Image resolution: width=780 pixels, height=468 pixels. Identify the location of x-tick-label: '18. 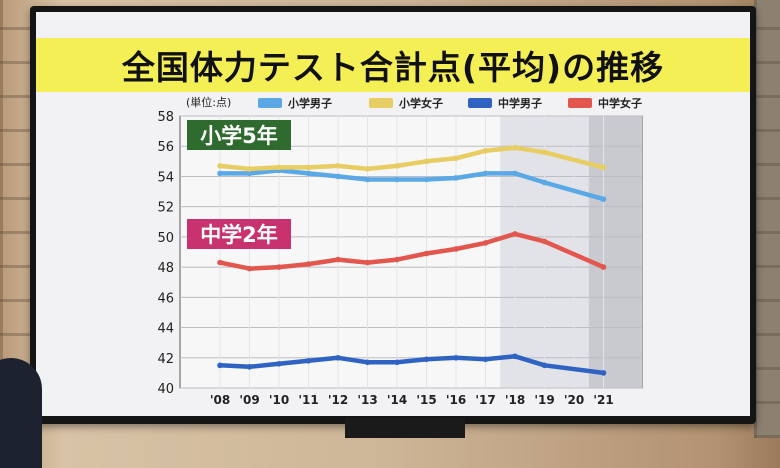
(515, 400).